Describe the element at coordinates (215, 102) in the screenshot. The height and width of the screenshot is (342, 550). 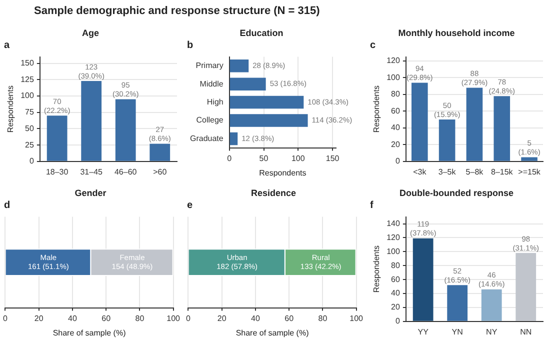
I see `y-tick-label: High` at that location.